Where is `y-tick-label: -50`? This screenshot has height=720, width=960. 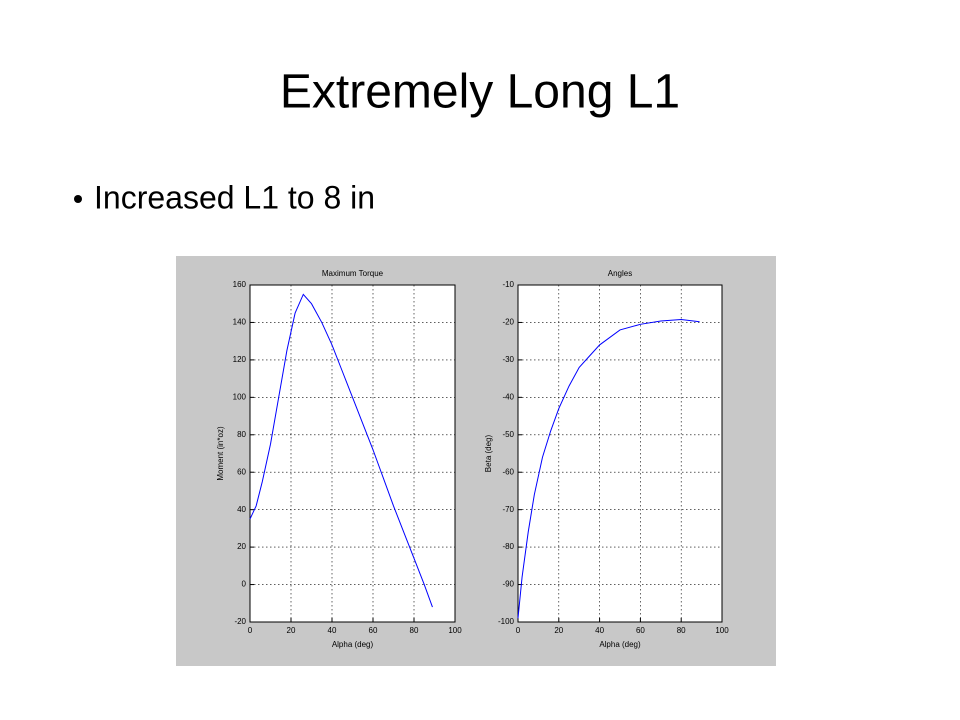 y-tick-label: -50 is located at coordinates (508, 434).